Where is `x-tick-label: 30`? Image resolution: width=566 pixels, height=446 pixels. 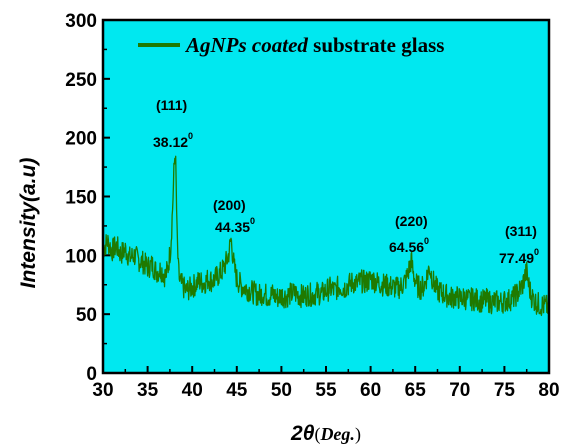
x-tick-label: 30 is located at coordinates (102, 390).